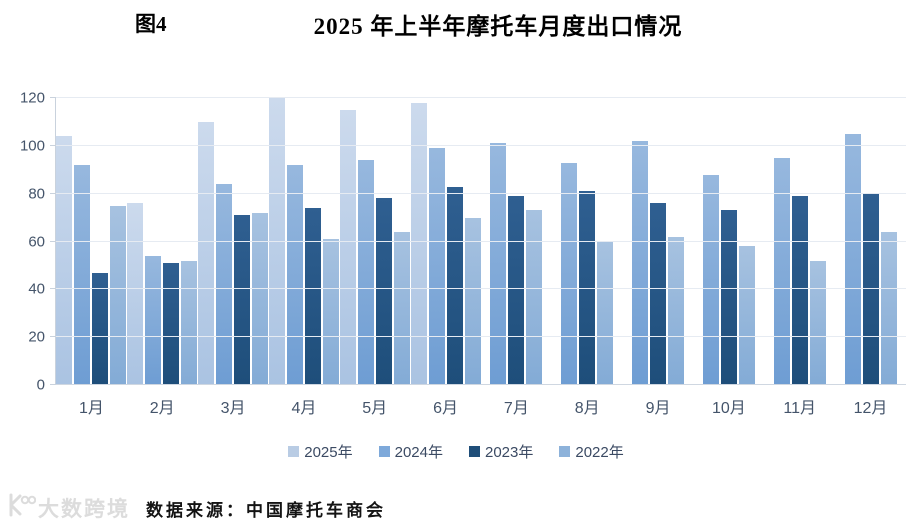  What do you see at coordinates (151, 24) in the screenshot?
I see `figure-label: 图4` at bounding box center [151, 24].